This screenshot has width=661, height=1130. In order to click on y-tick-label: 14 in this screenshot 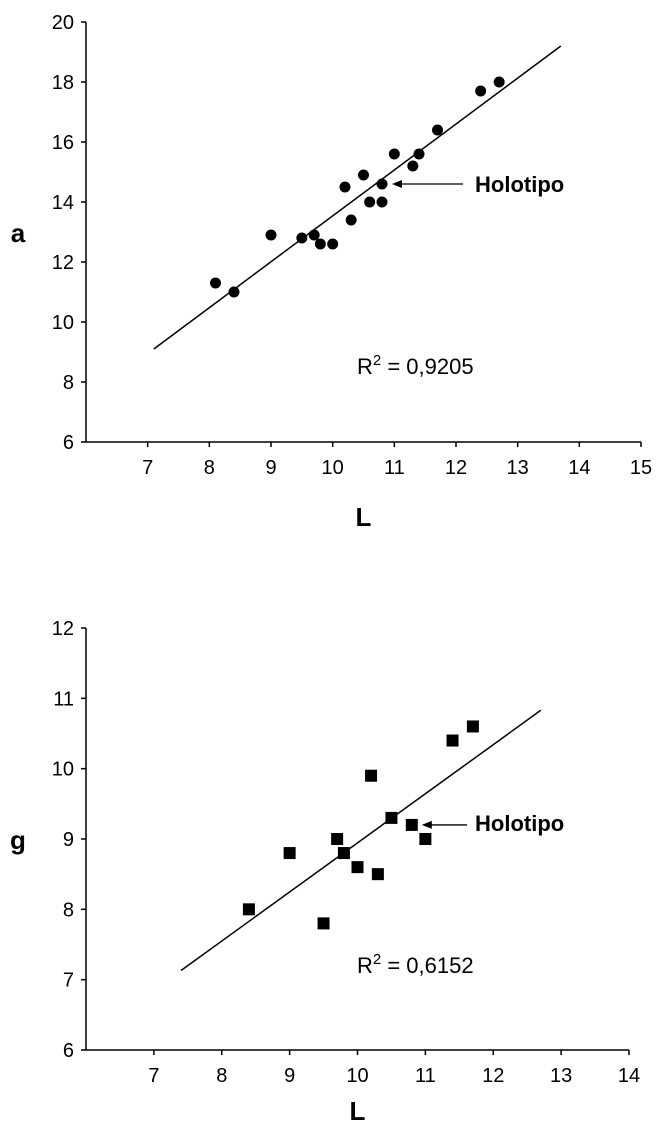, I will do `click(63, 203)`.